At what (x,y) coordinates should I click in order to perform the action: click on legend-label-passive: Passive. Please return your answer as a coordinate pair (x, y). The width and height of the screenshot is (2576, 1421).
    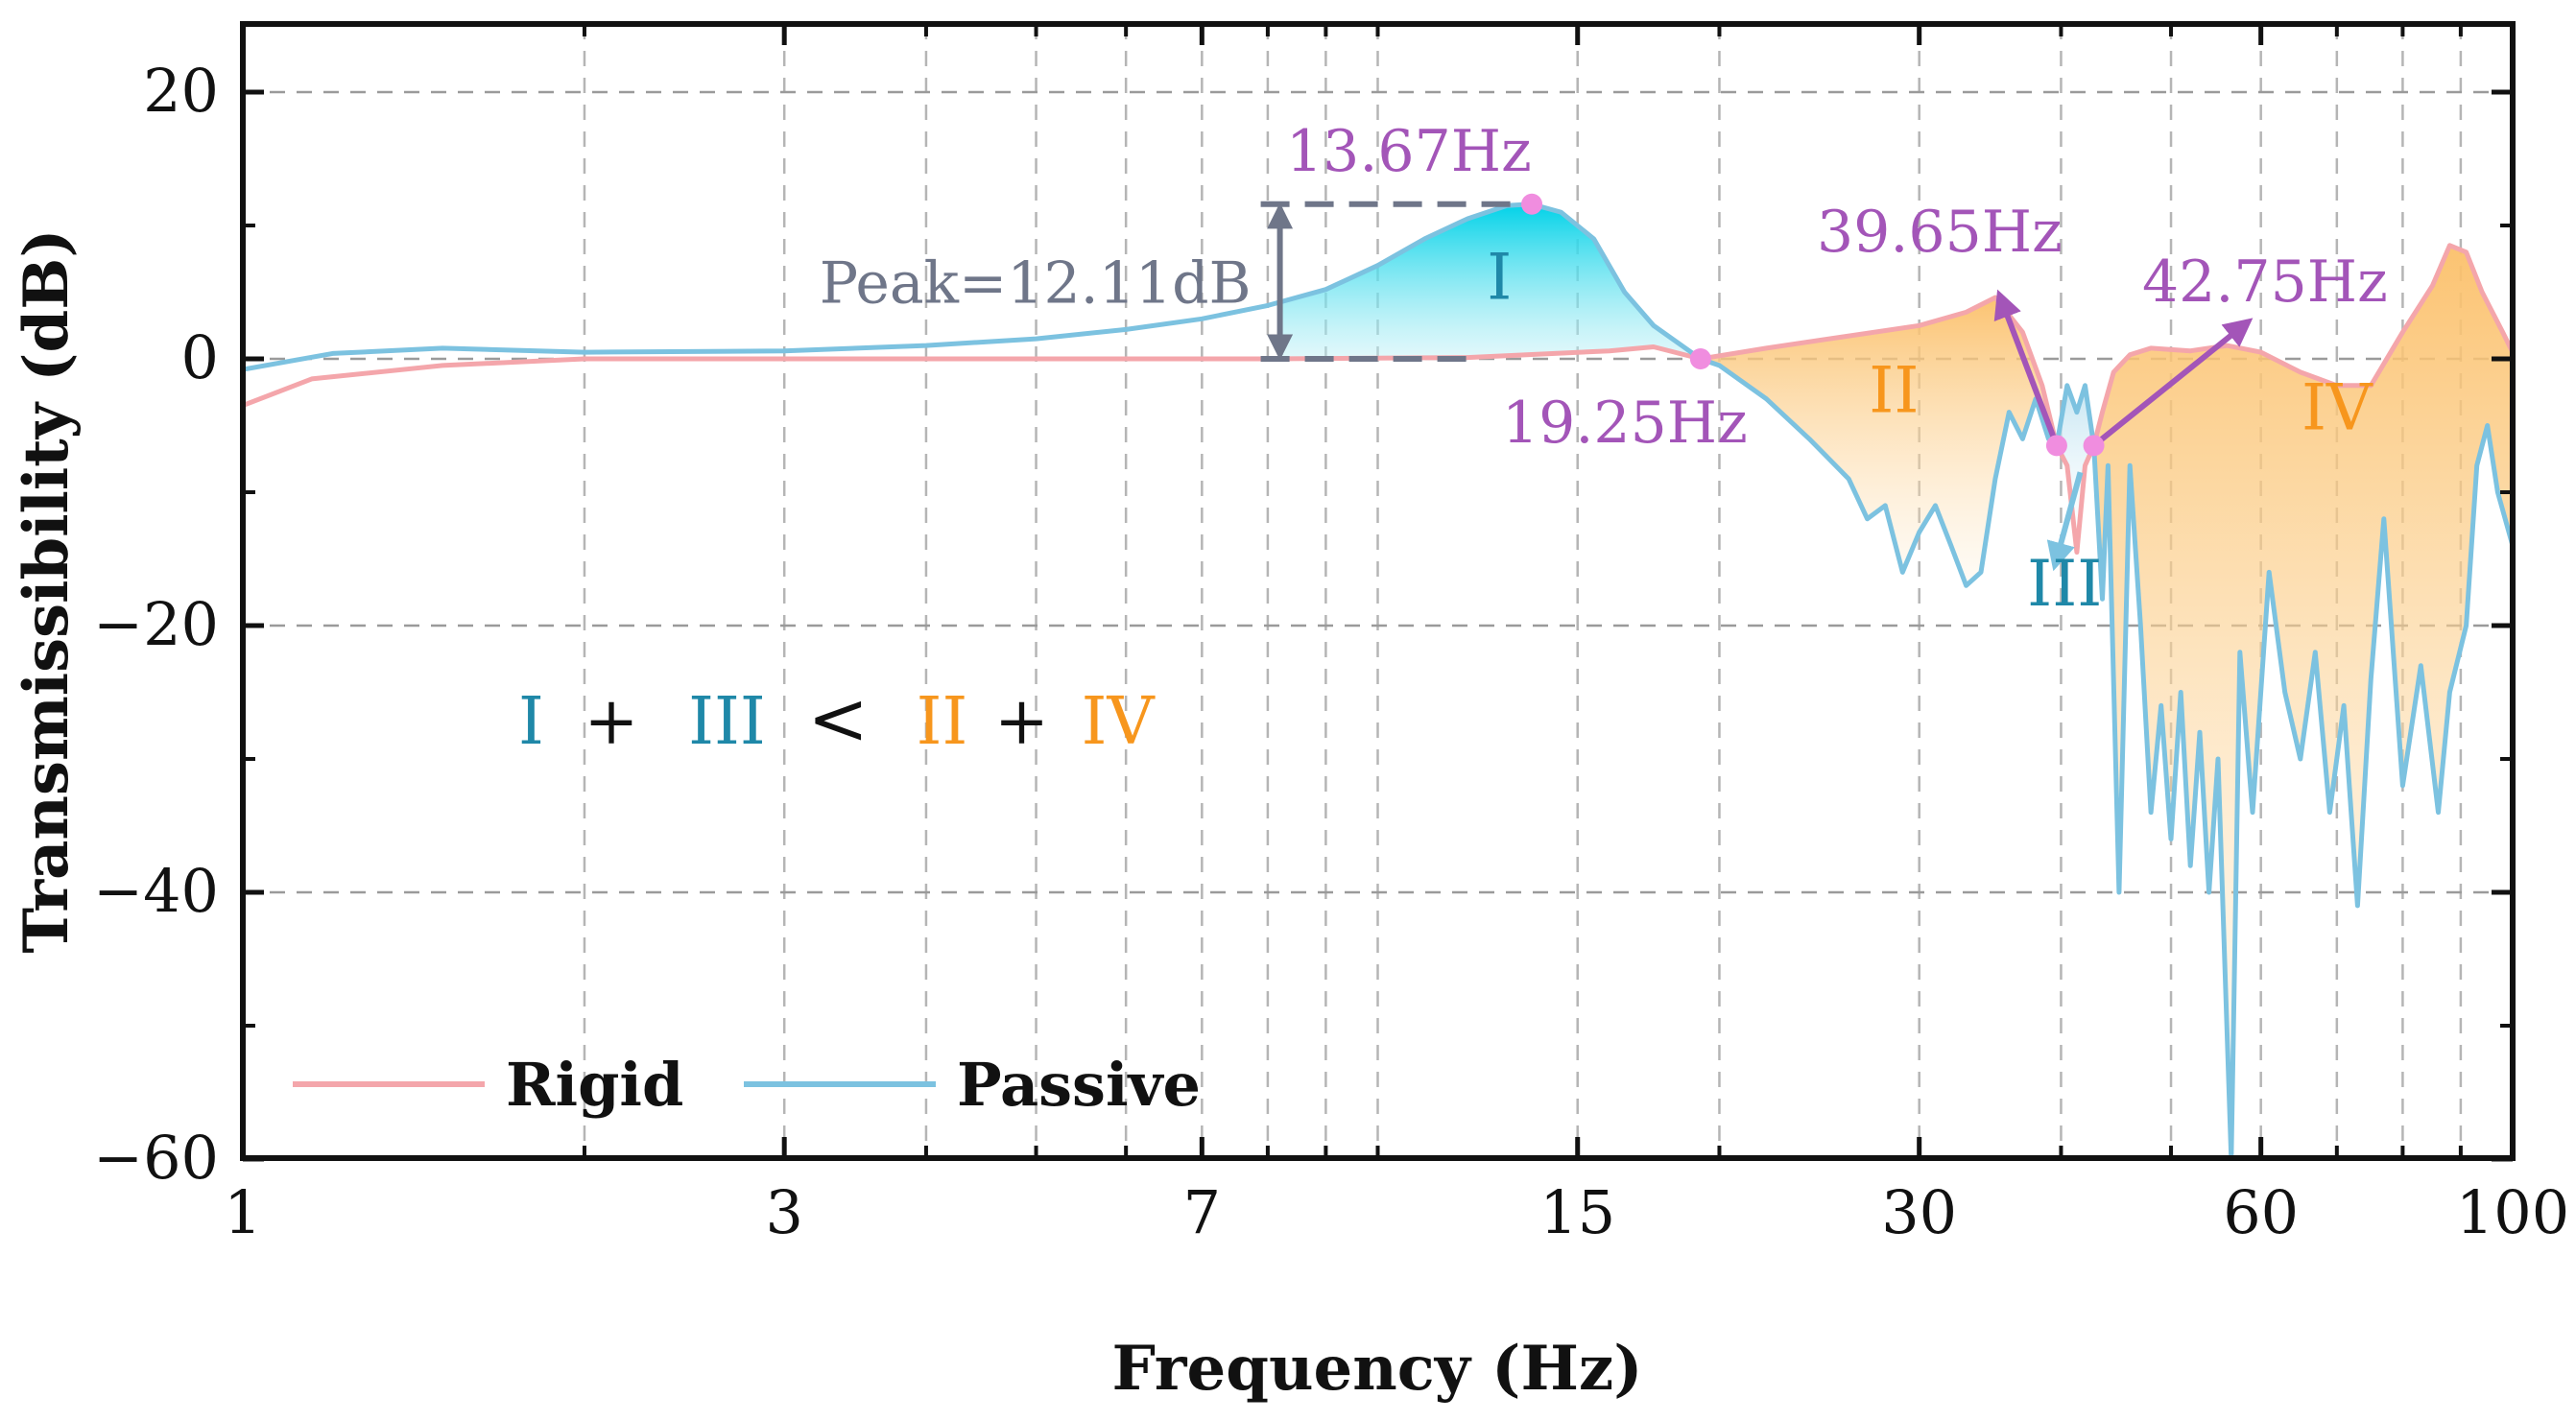
    Looking at the image, I should click on (1079, 1085).